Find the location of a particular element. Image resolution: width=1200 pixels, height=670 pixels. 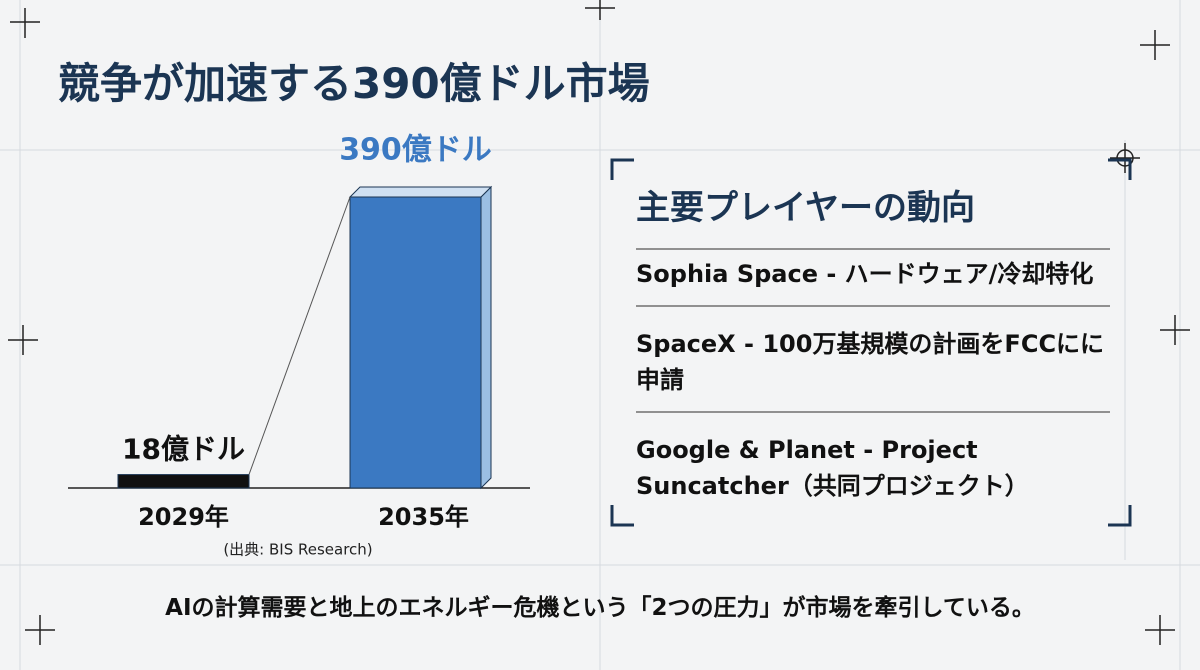

source: (出典: BIS Research) is located at coordinates (297, 550).